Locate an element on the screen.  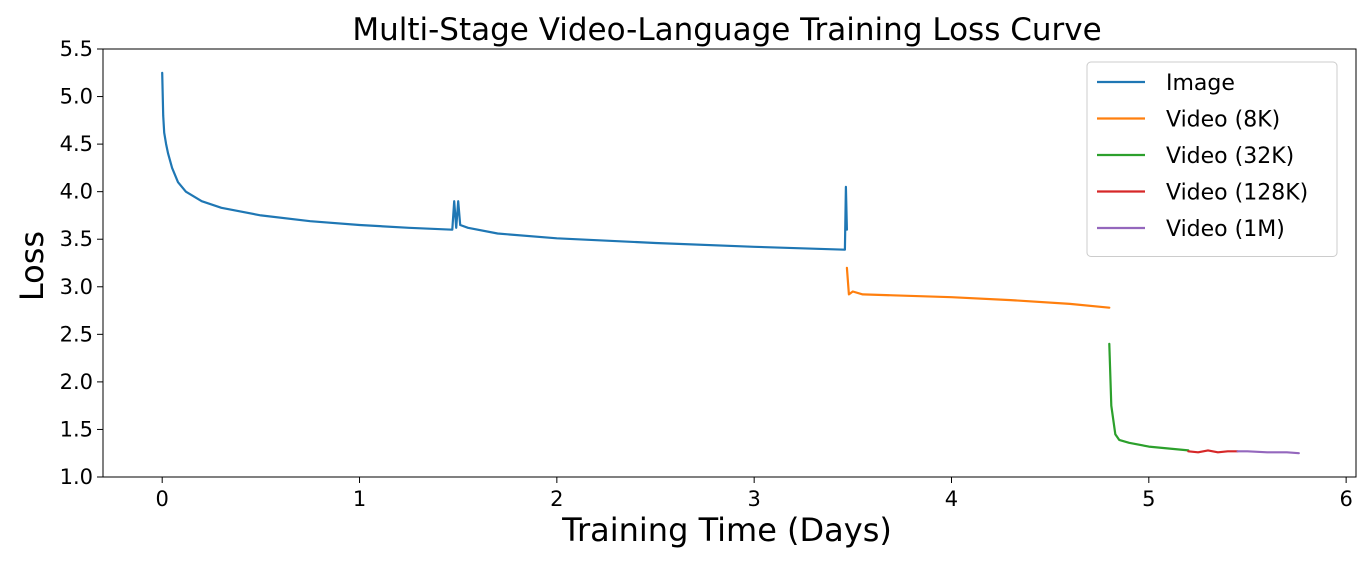
y-tick-label: 4.0 is located at coordinates (76, 192).